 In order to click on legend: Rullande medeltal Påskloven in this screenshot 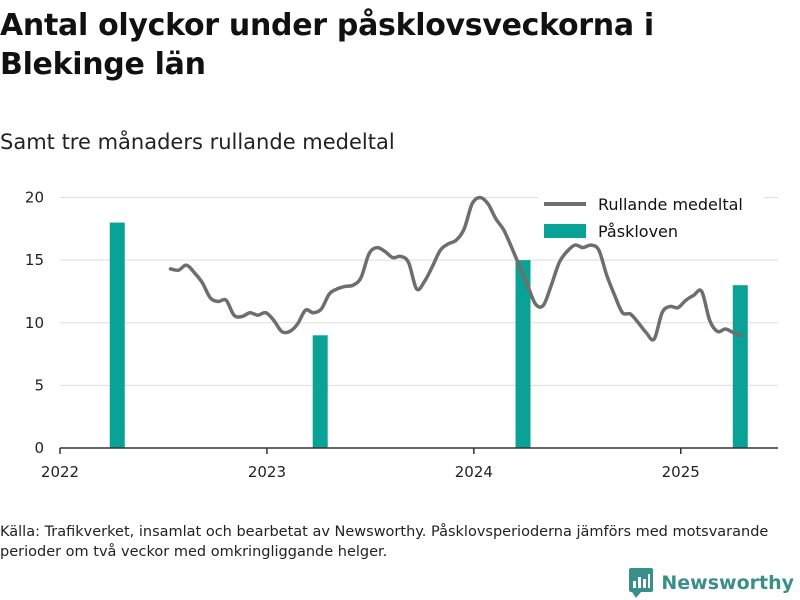, I will do `click(650, 216)`.